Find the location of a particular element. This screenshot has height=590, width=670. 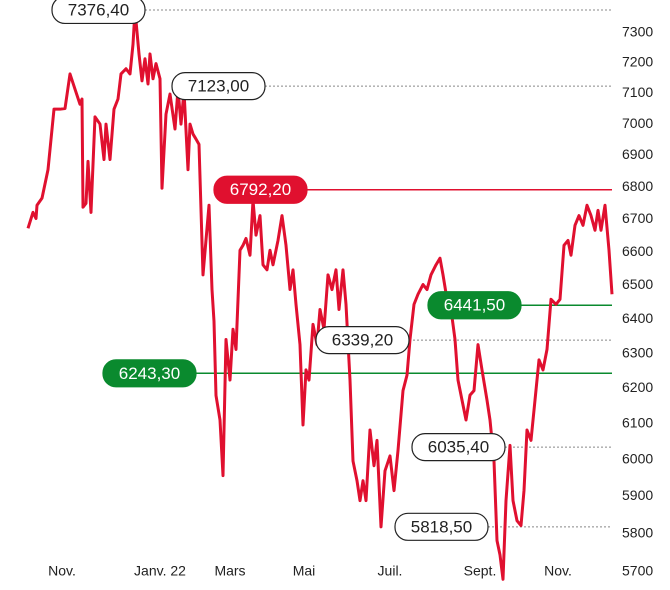

y-tick-label: 6100 is located at coordinates (637, 423).